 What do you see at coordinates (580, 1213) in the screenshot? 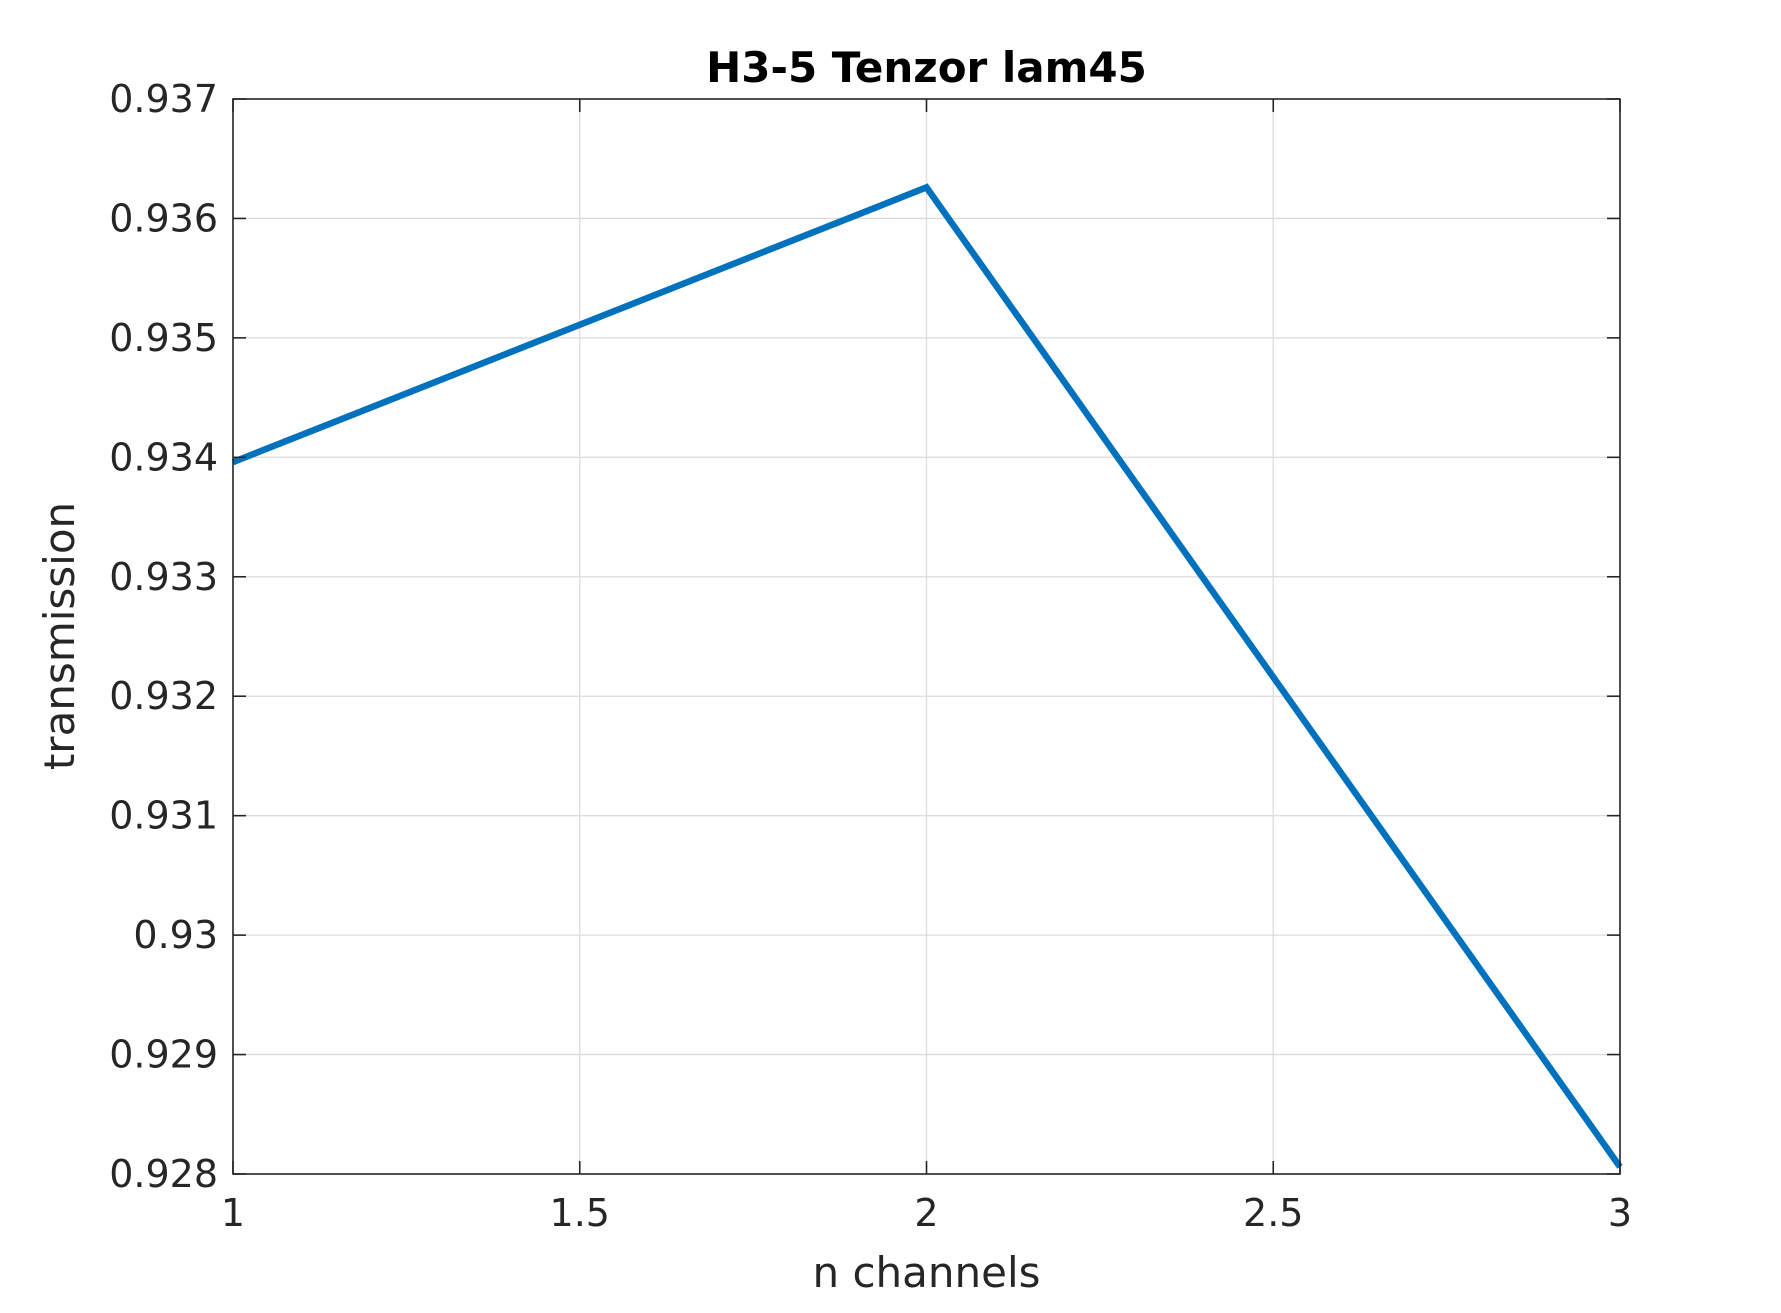
I see `x-tick-label: 1.5` at bounding box center [580, 1213].